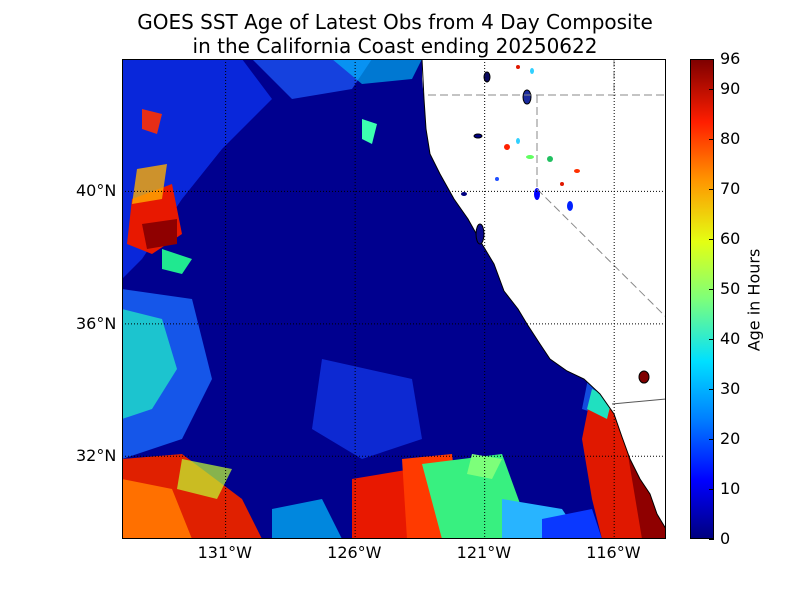 The width and height of the screenshot is (800, 600). Describe the element at coordinates (725, 538) in the screenshot. I see `colorbar-tick-label: 0` at that location.